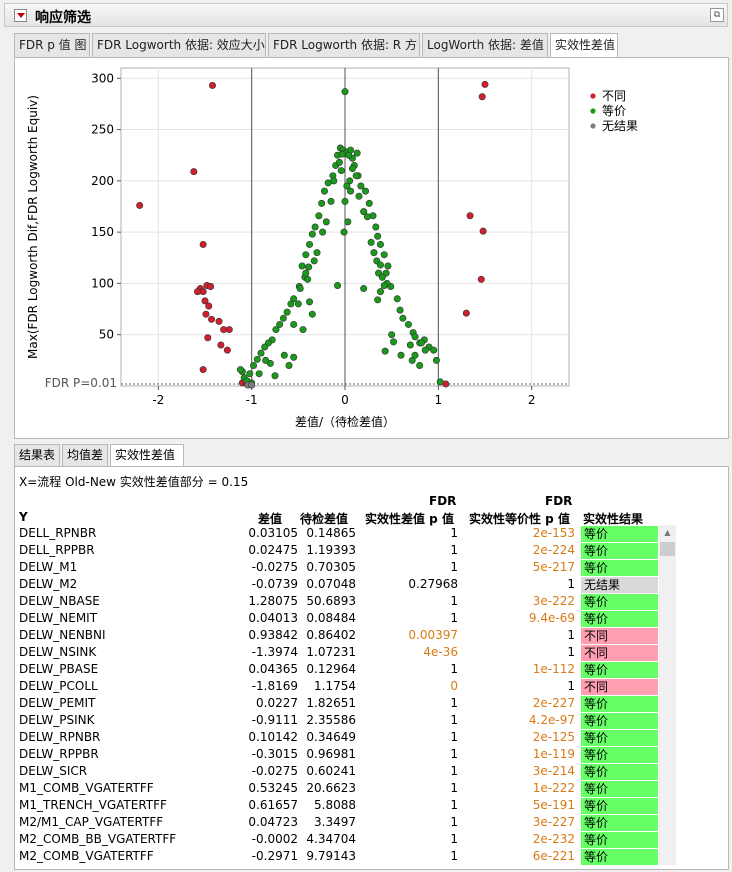 The height and width of the screenshot is (872, 732). Describe the element at coordinates (273, 805) in the screenshot. I see `row-diff: 0.61657` at that location.